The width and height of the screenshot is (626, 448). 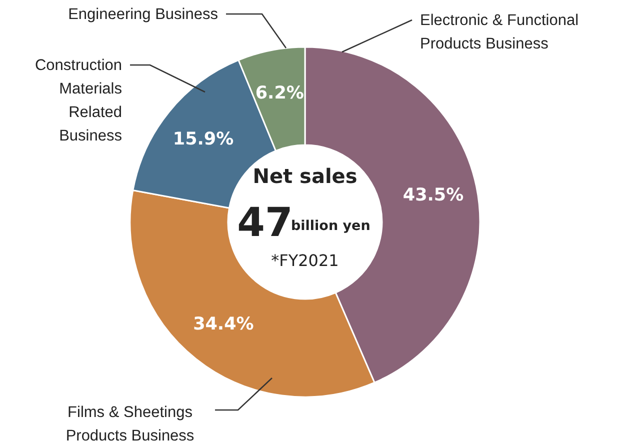 What do you see at coordinates (143, 14) in the screenshot?
I see `slice-label: Engineering Business` at bounding box center [143, 14].